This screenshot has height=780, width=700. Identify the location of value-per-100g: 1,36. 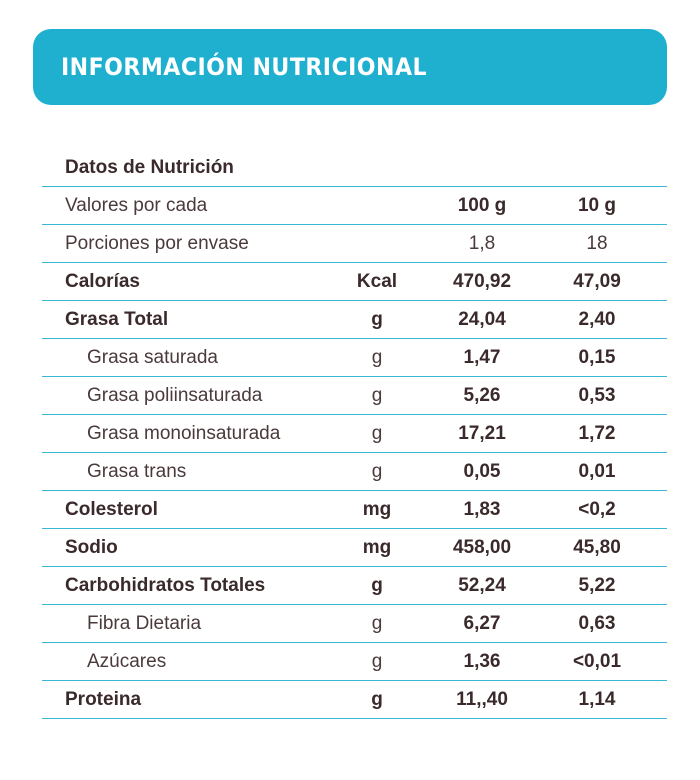
(482, 661).